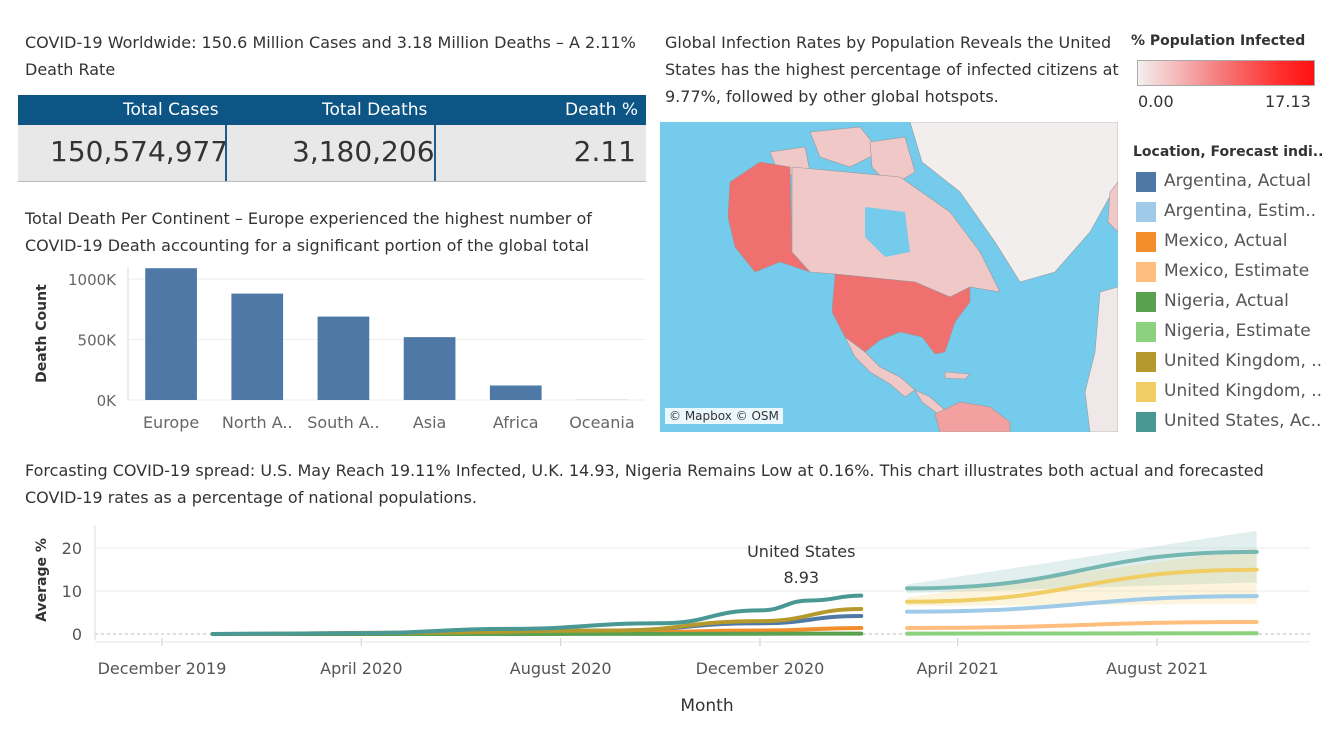 The width and height of the screenshot is (1338, 744). What do you see at coordinates (516, 422) in the screenshot?
I see `bar-x-tick-label: Africa` at bounding box center [516, 422].